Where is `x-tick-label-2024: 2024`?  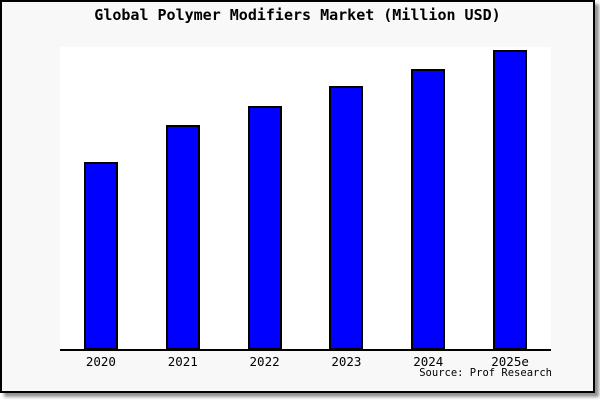 x-tick-label-2024: 2024 is located at coordinates (428, 361).